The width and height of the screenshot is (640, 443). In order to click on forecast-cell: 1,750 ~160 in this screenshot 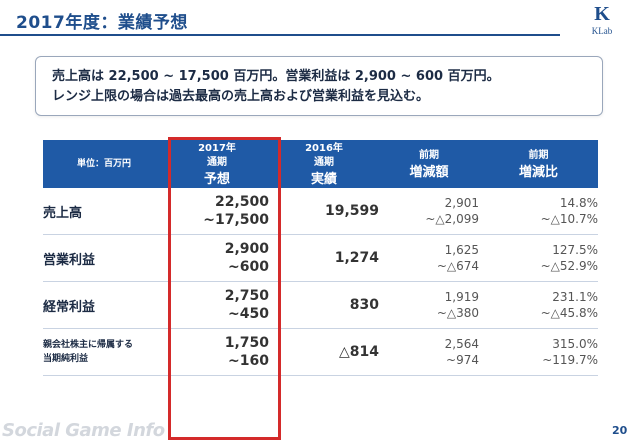, I will do `click(217, 352)`.